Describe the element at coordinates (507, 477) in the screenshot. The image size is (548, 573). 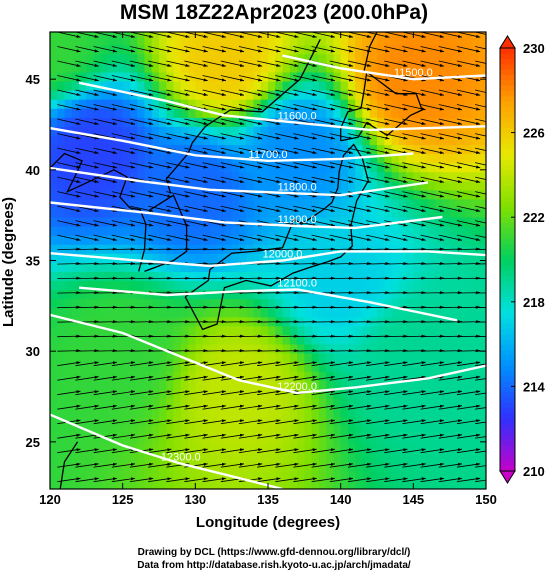
I see `colorbar-min-triangle` at that location.